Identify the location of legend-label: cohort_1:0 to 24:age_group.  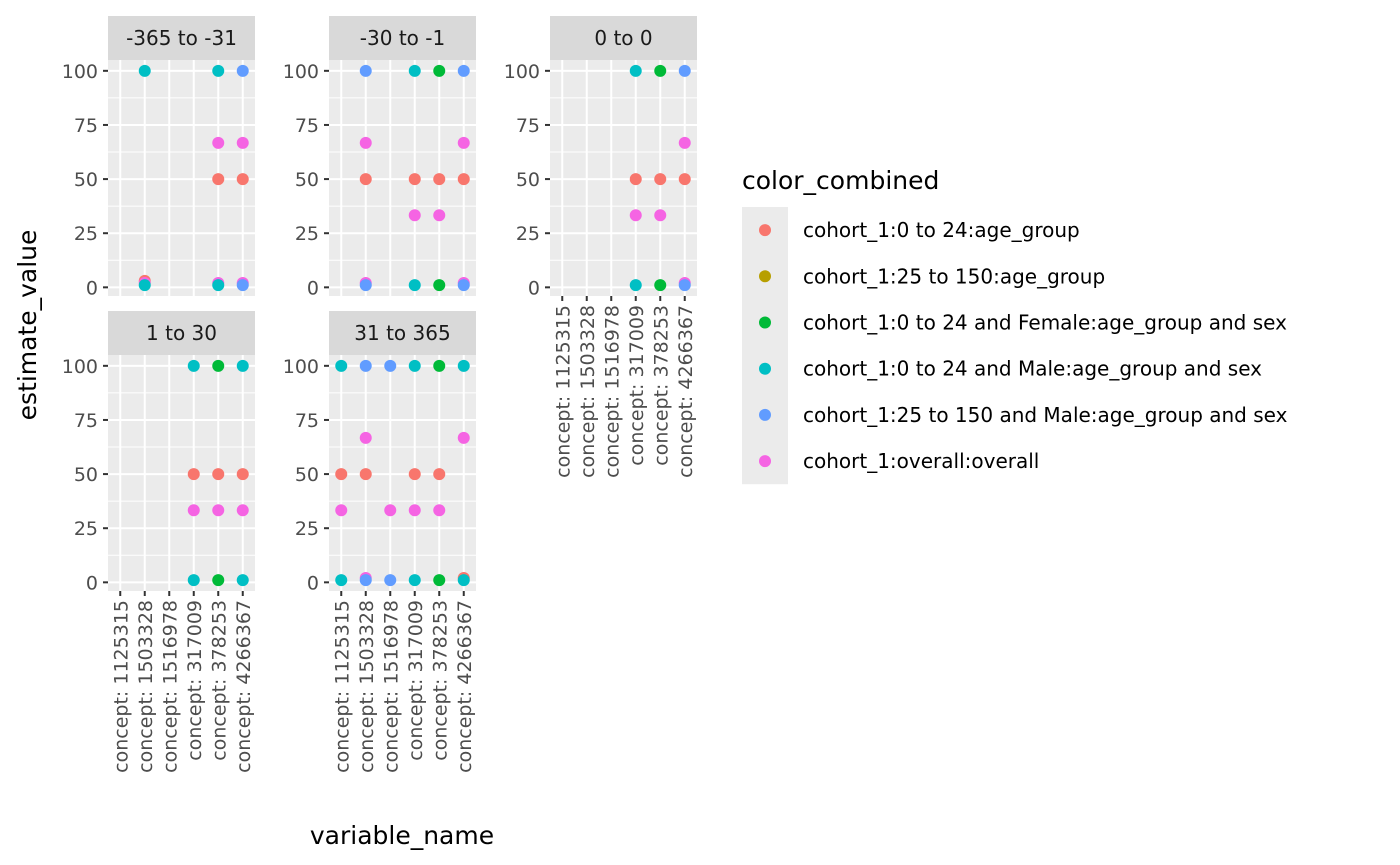
(941, 230).